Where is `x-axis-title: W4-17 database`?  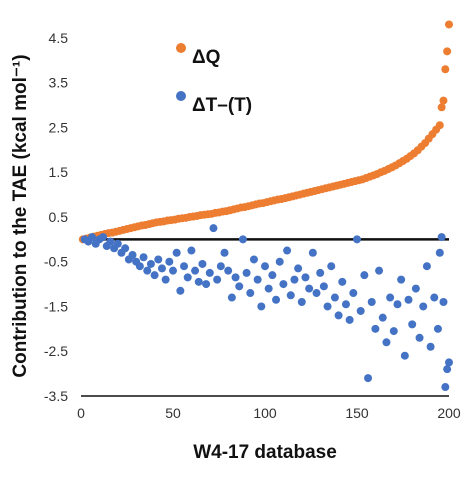
x-axis-title: W4-17 database is located at coordinates (265, 452).